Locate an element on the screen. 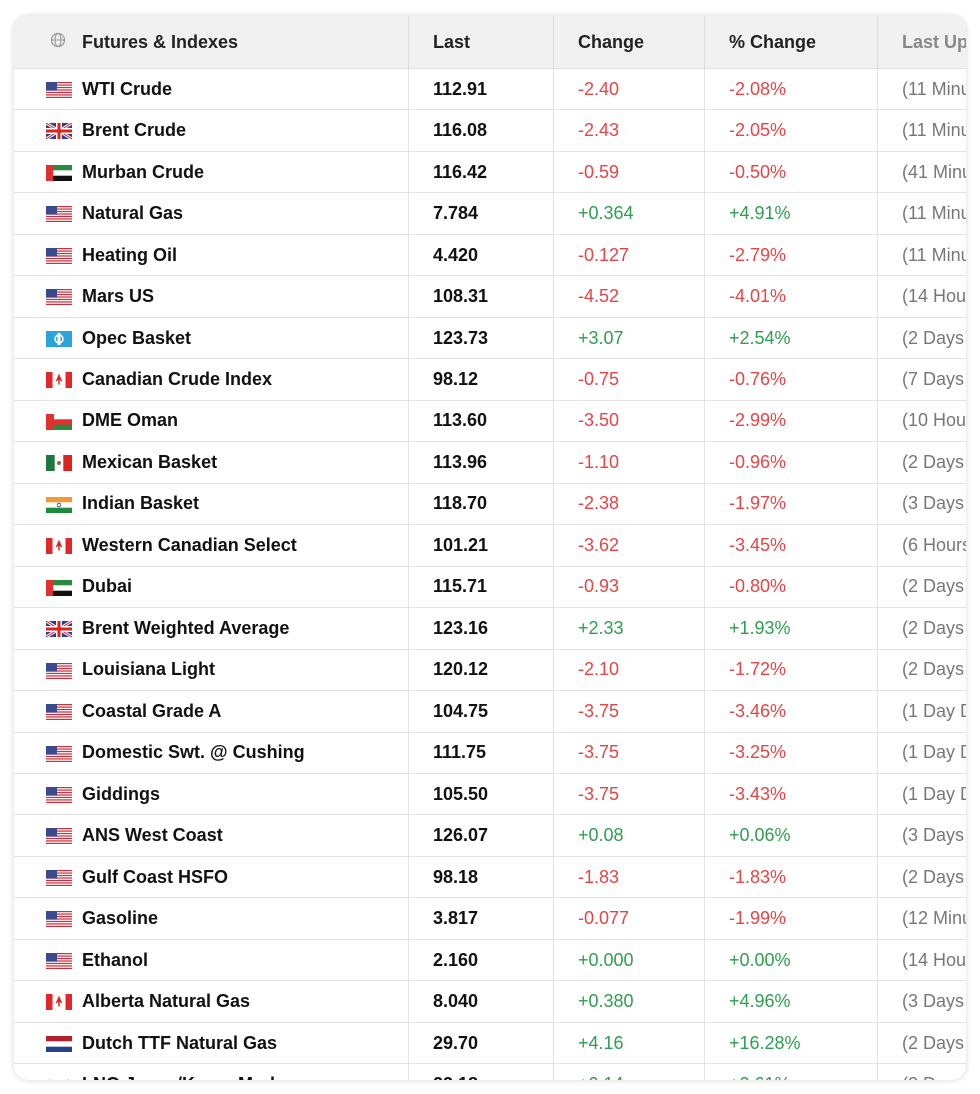  instrument-name-cell: Natural Gas is located at coordinates (211, 213).